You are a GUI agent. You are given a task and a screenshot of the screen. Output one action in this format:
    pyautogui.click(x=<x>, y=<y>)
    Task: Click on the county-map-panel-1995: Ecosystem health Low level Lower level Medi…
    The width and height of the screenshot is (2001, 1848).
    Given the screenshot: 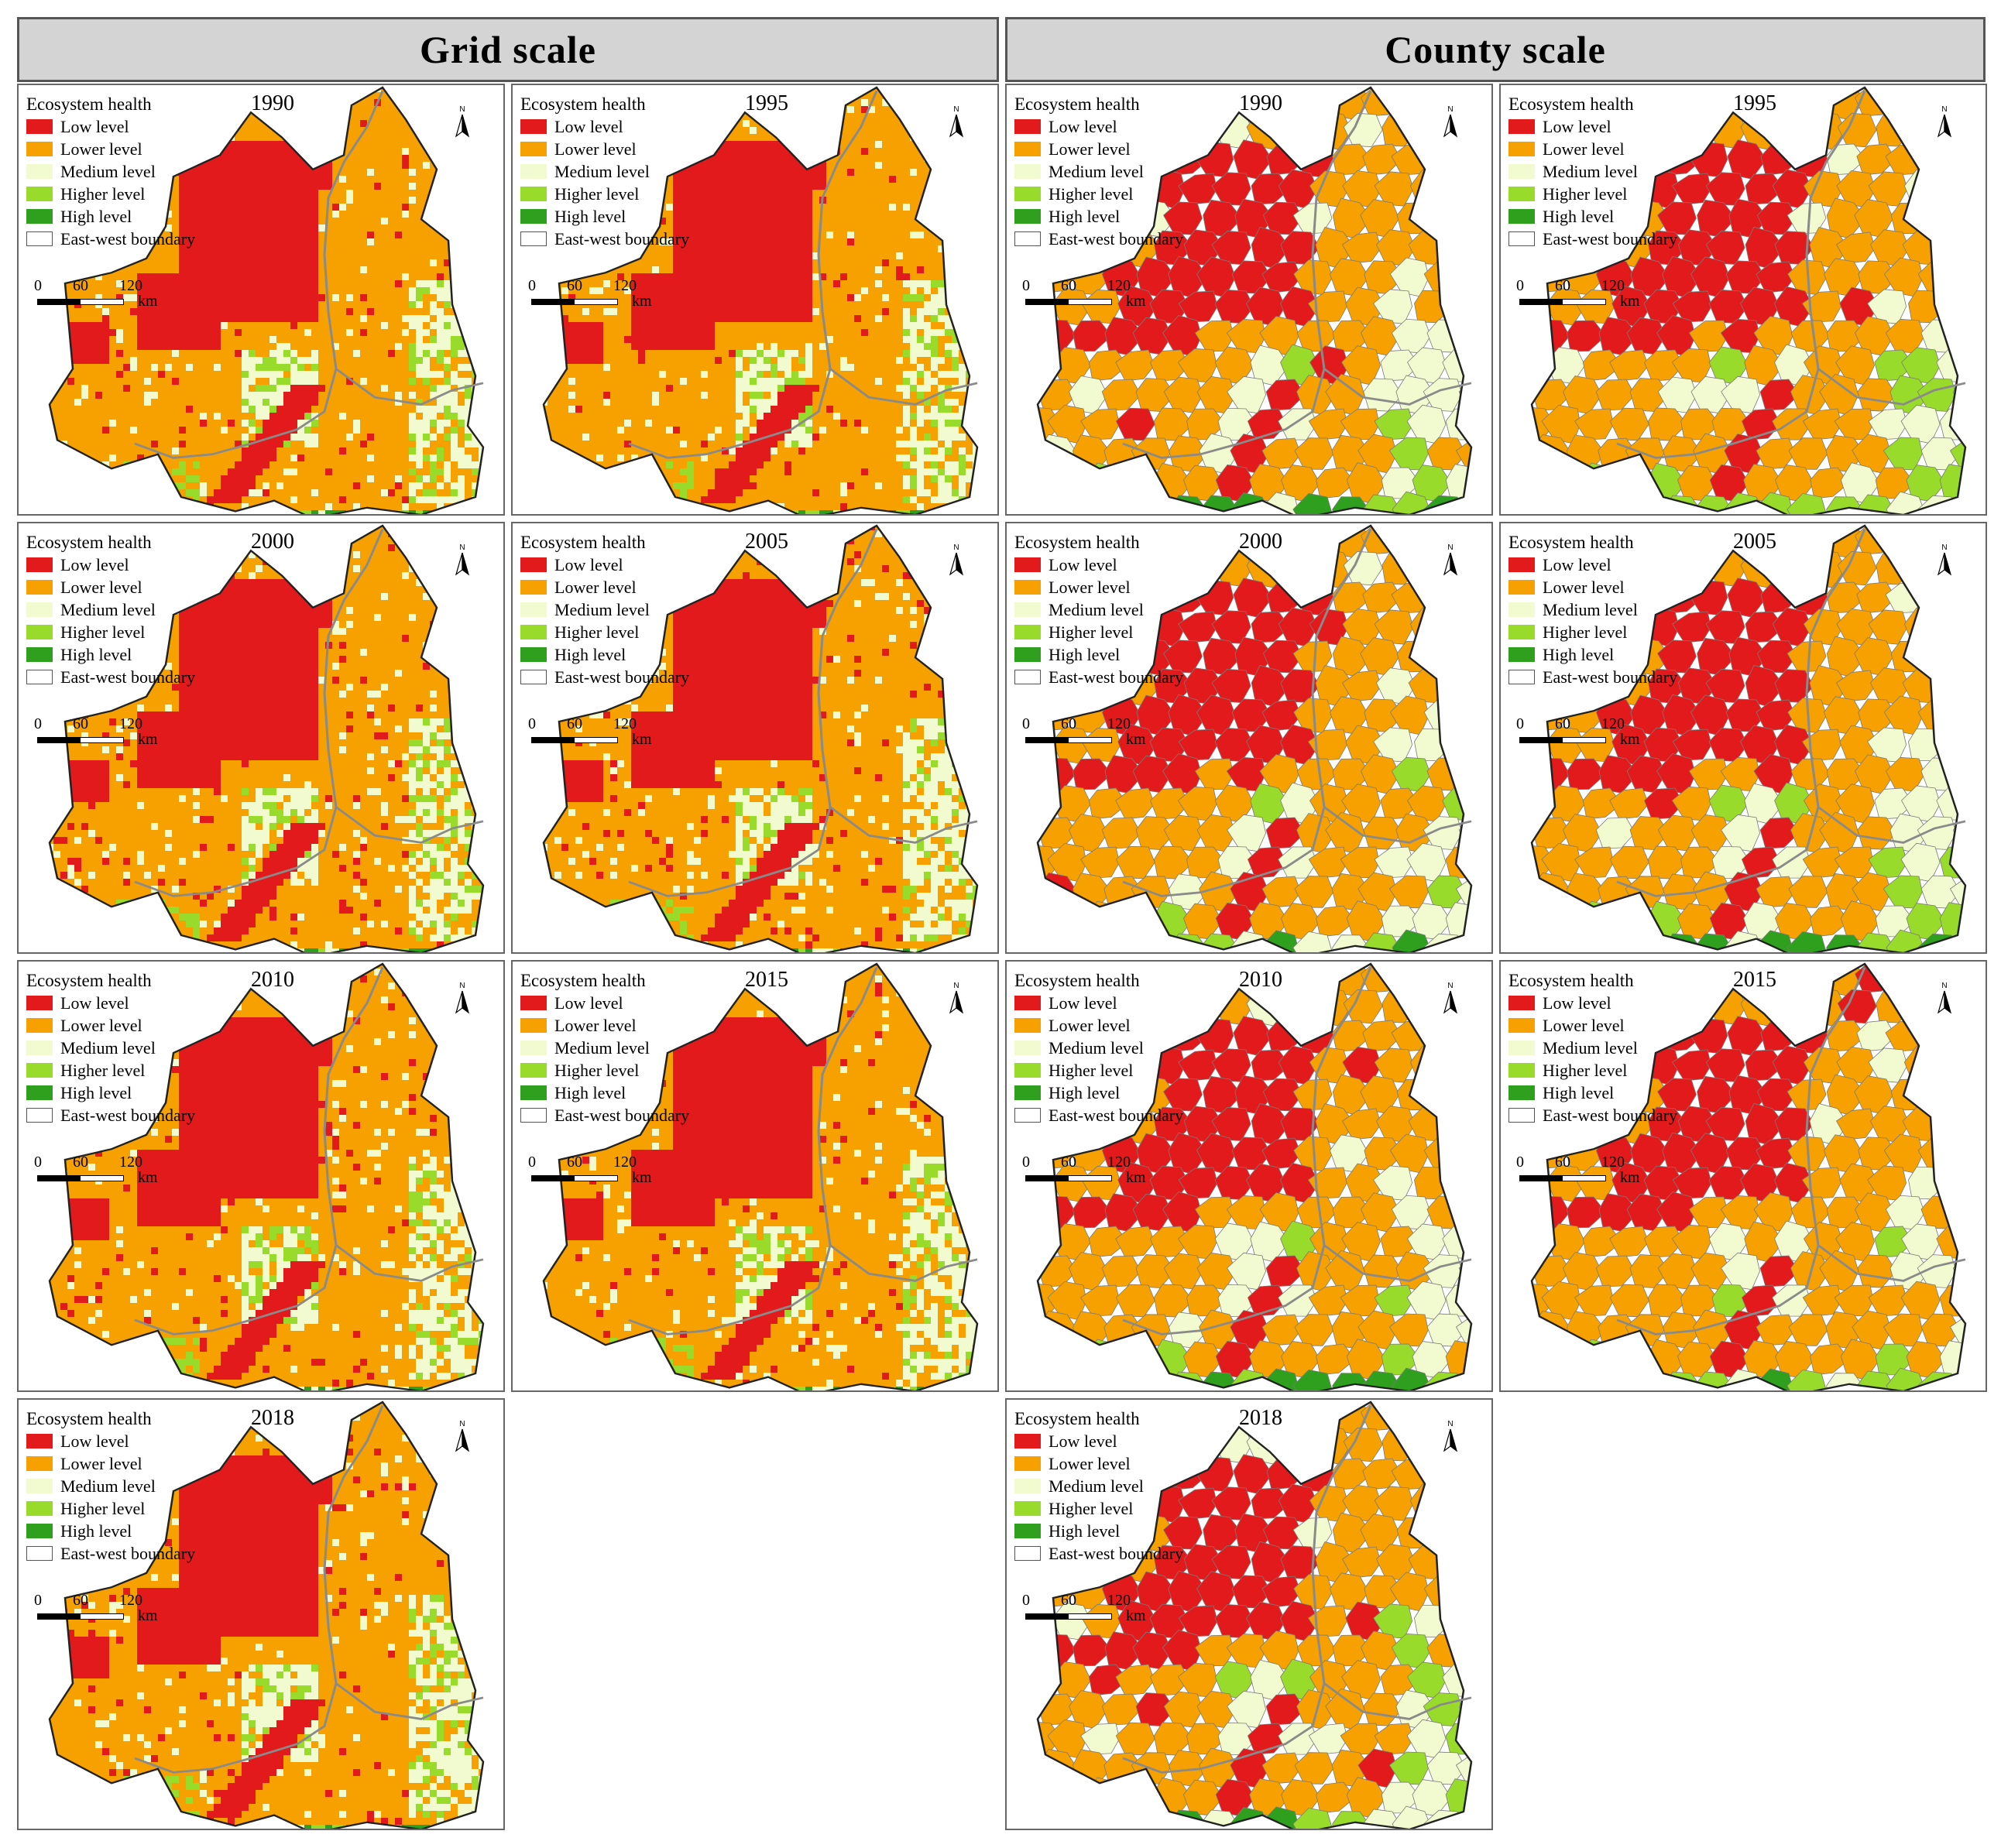 What is the action you would take?
    pyautogui.click(x=1743, y=300)
    